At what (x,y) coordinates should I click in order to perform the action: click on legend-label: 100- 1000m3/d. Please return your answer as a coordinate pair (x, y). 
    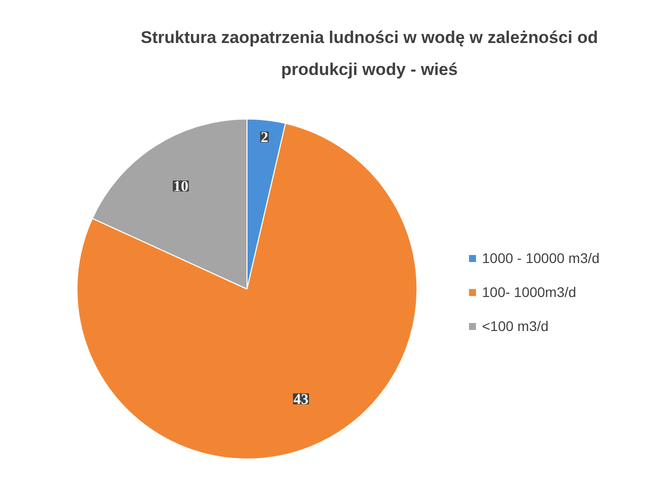
    Looking at the image, I should click on (529, 292).